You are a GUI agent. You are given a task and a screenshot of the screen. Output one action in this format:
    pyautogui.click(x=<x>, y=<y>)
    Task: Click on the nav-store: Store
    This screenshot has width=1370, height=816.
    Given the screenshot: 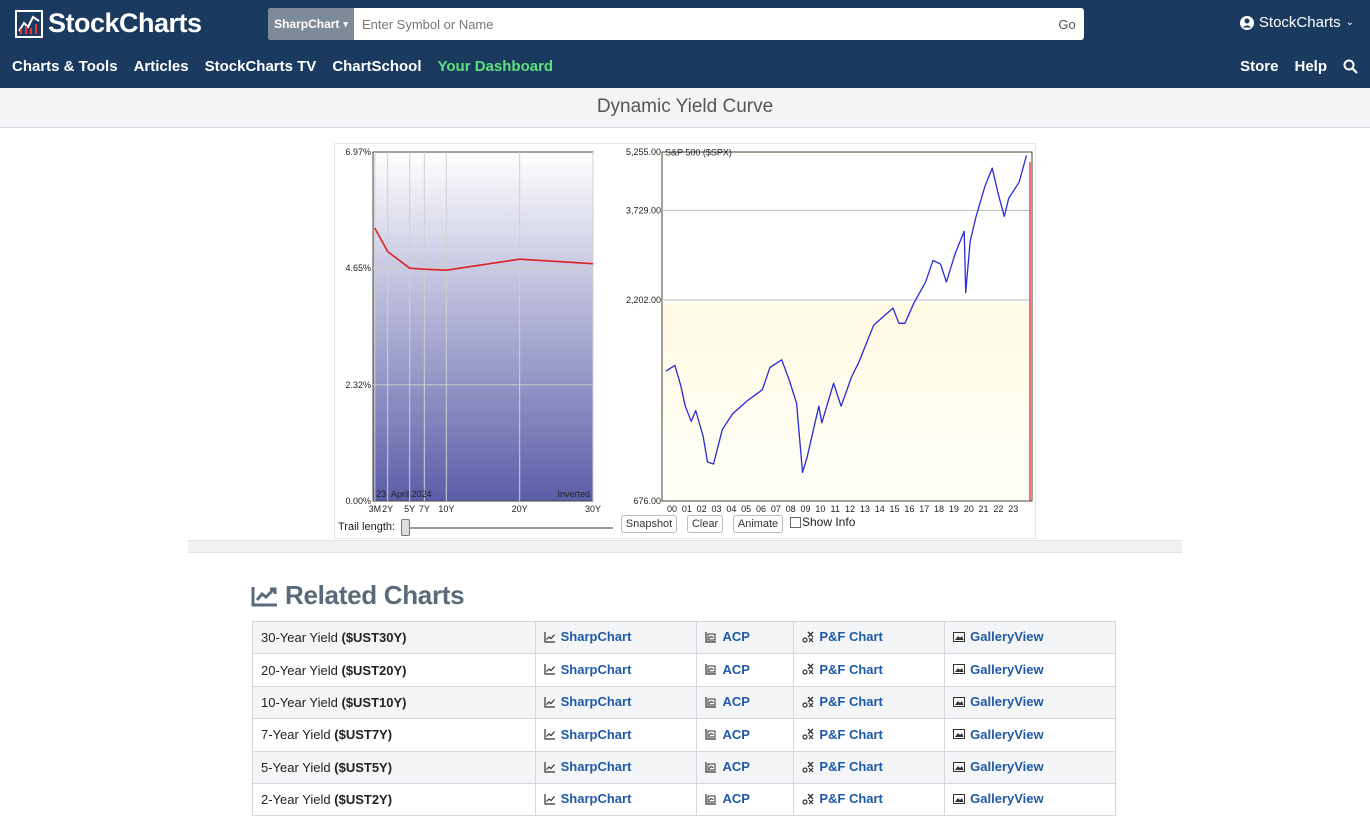 What is the action you would take?
    pyautogui.click(x=1259, y=66)
    